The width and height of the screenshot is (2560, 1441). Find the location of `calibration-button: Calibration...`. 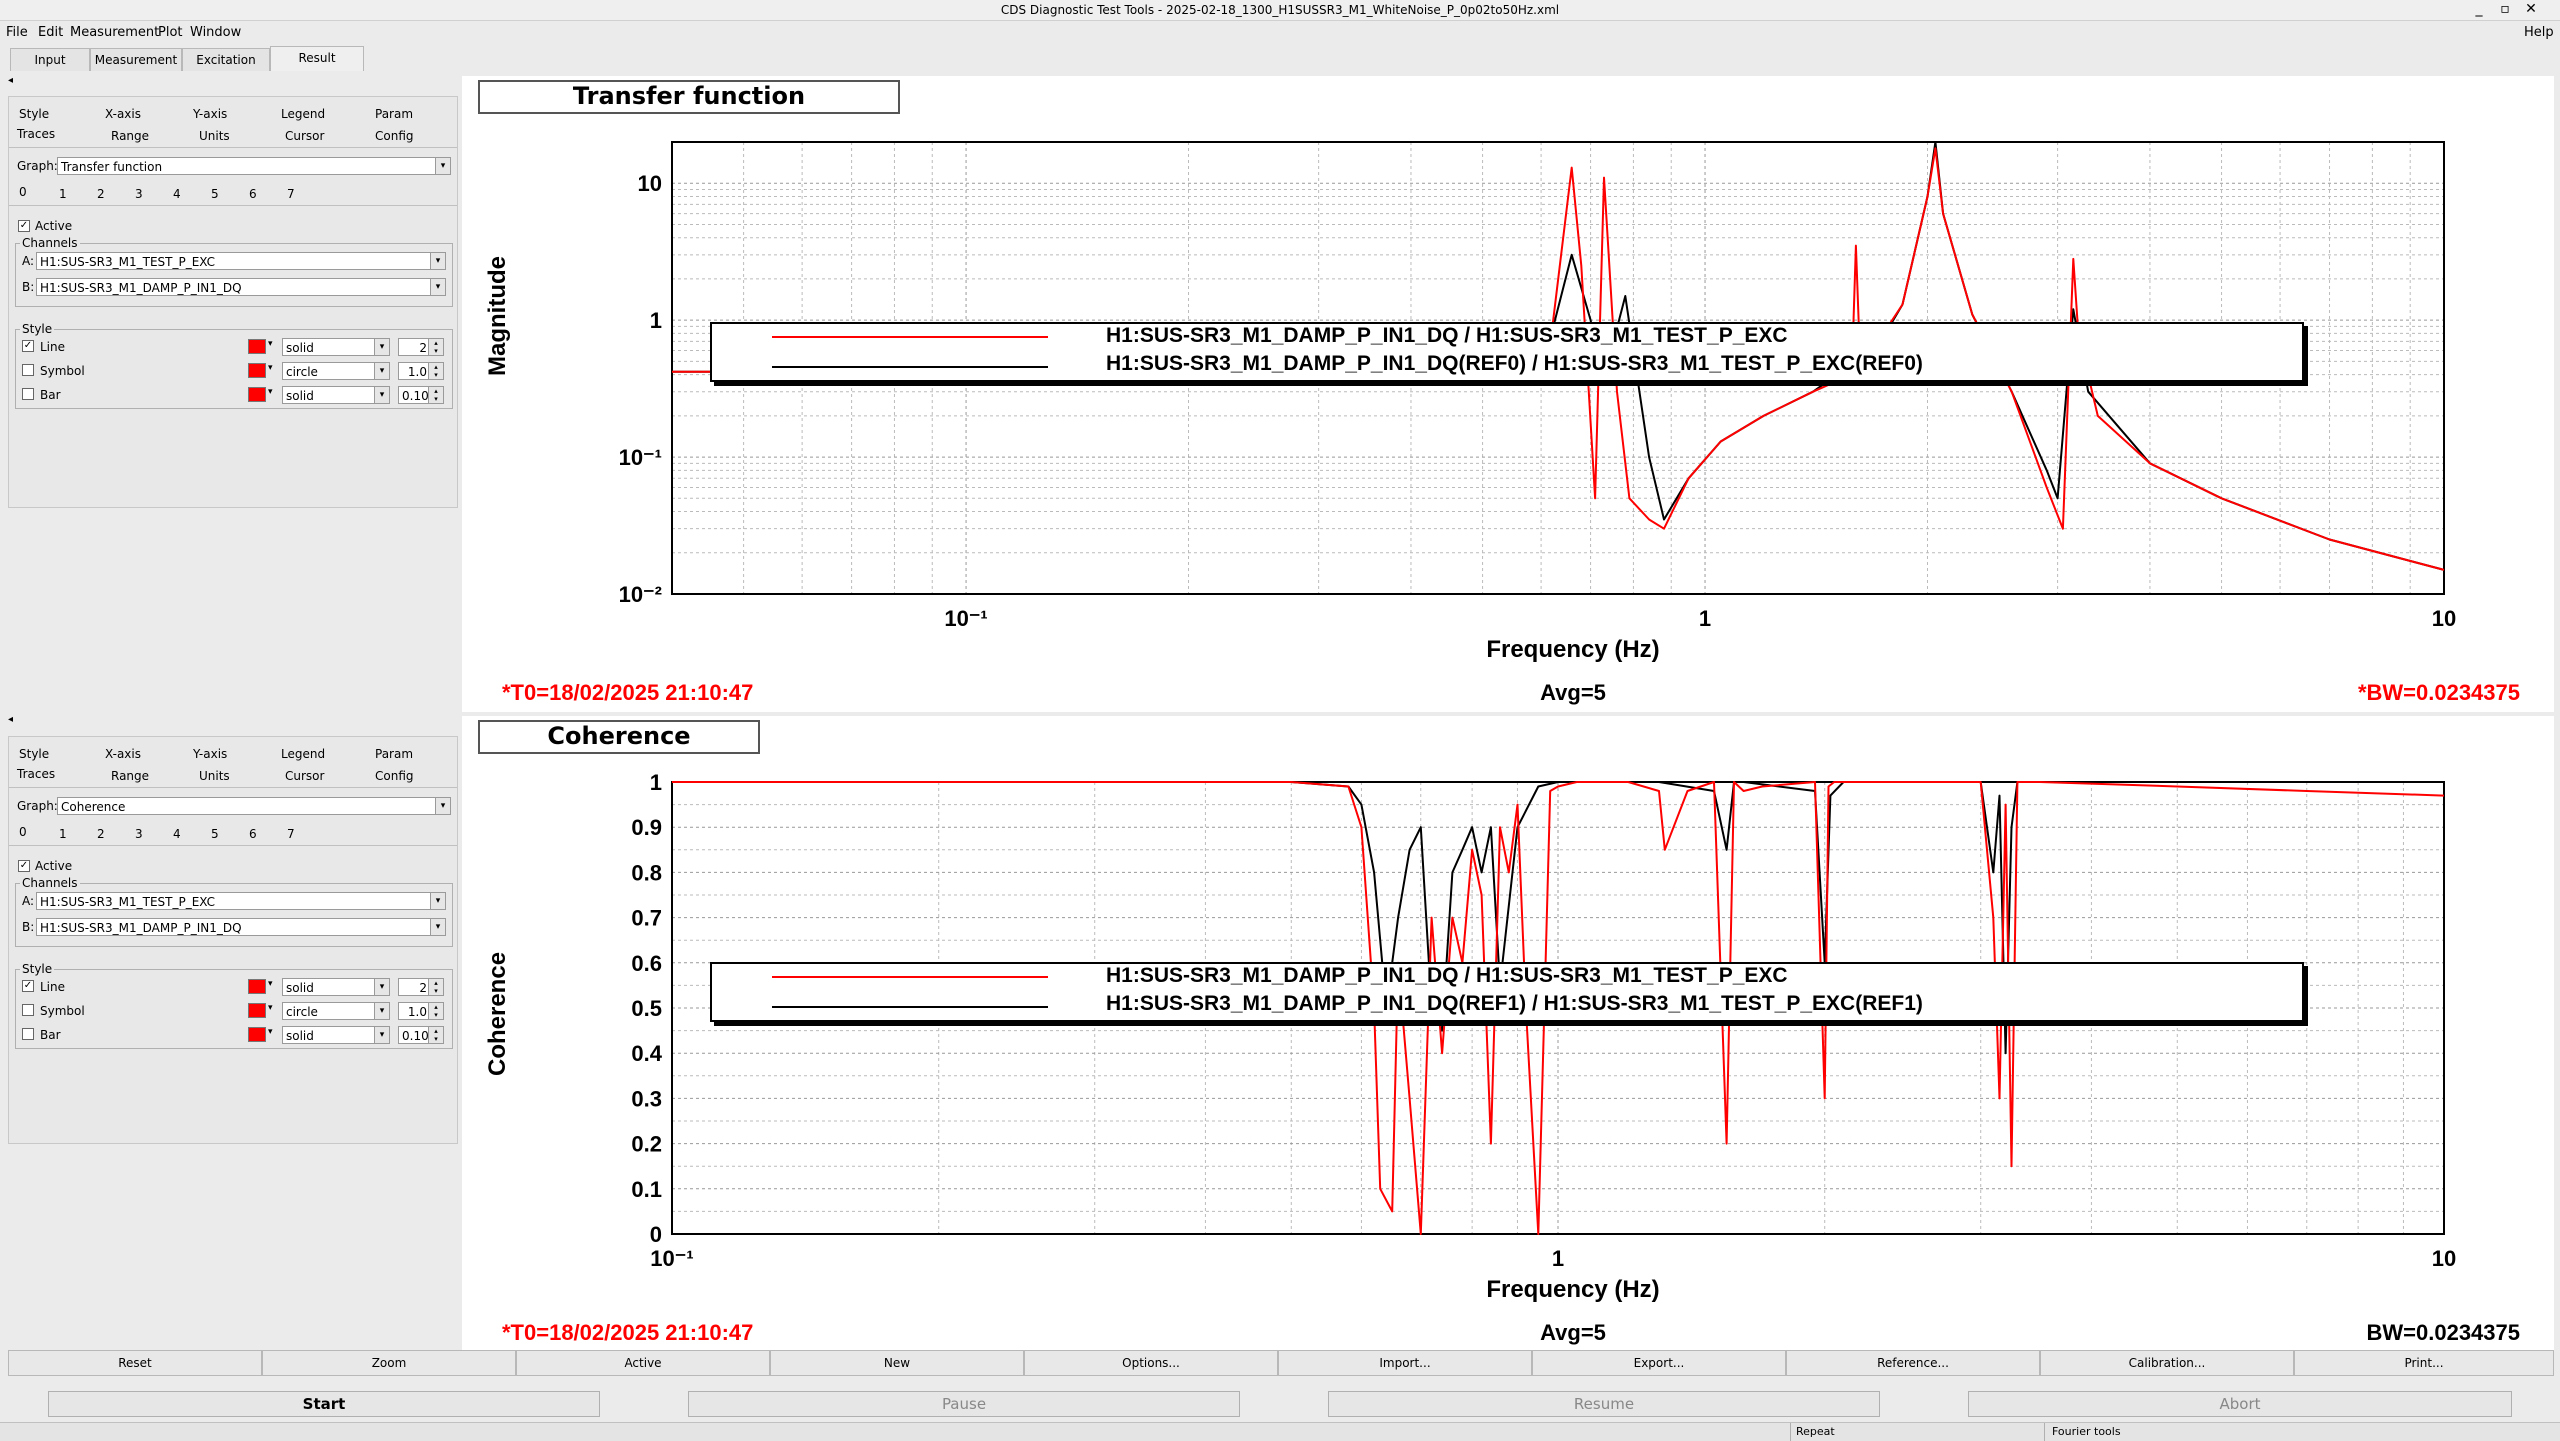

calibration-button: Calibration... is located at coordinates (2167, 1363).